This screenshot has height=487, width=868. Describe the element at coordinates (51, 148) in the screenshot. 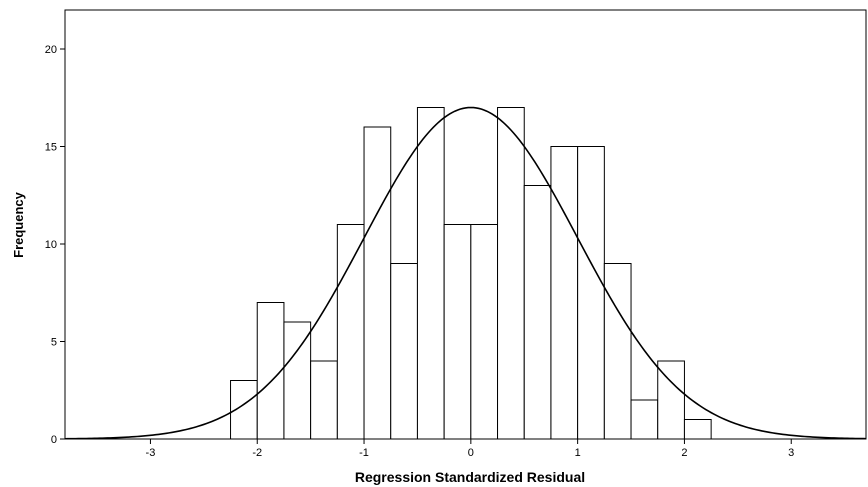

I see `y-tick-label: 15` at that location.